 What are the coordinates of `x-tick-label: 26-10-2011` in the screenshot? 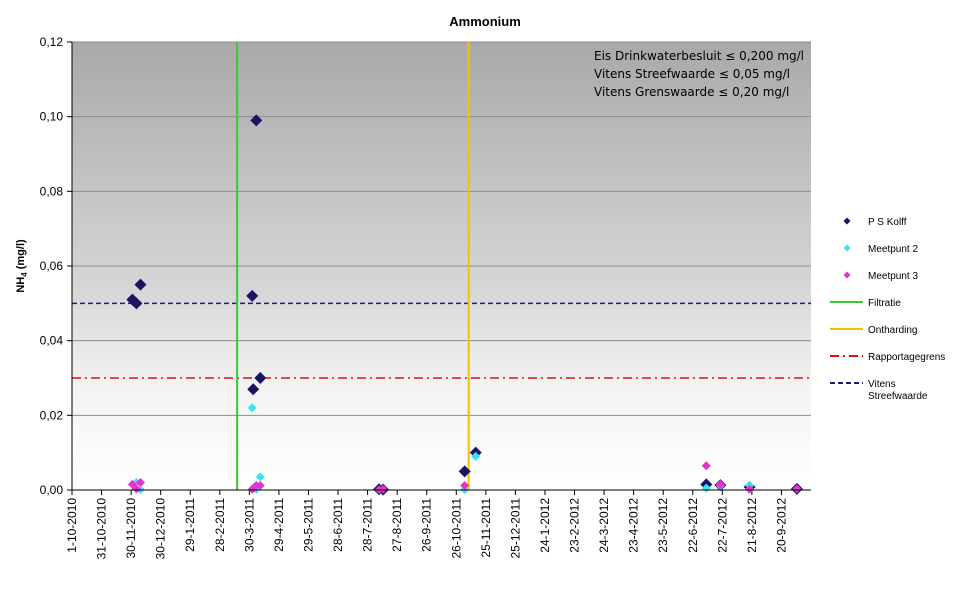 It's located at (456, 528).